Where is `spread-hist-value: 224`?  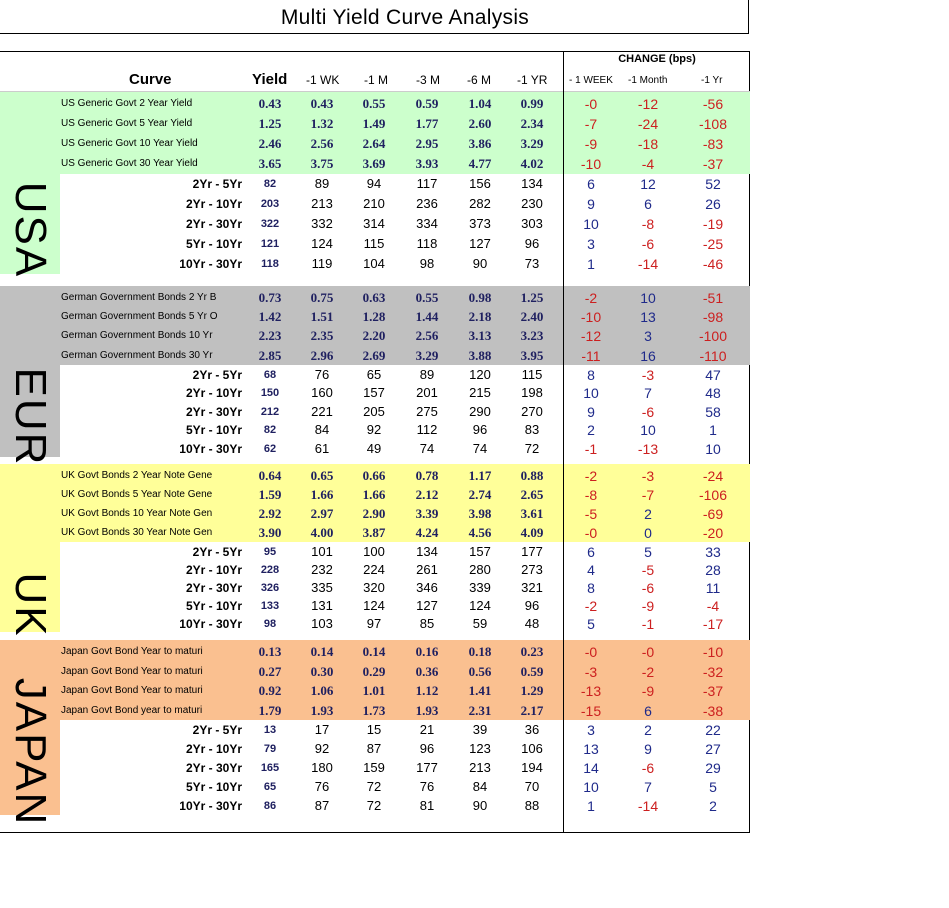
spread-hist-value: 224 is located at coordinates (374, 569).